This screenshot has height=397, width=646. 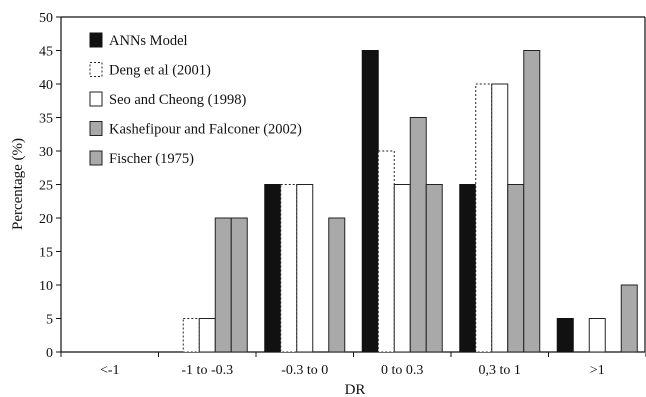 What do you see at coordinates (46, 253) in the screenshot?
I see `y-tick-label: 15` at bounding box center [46, 253].